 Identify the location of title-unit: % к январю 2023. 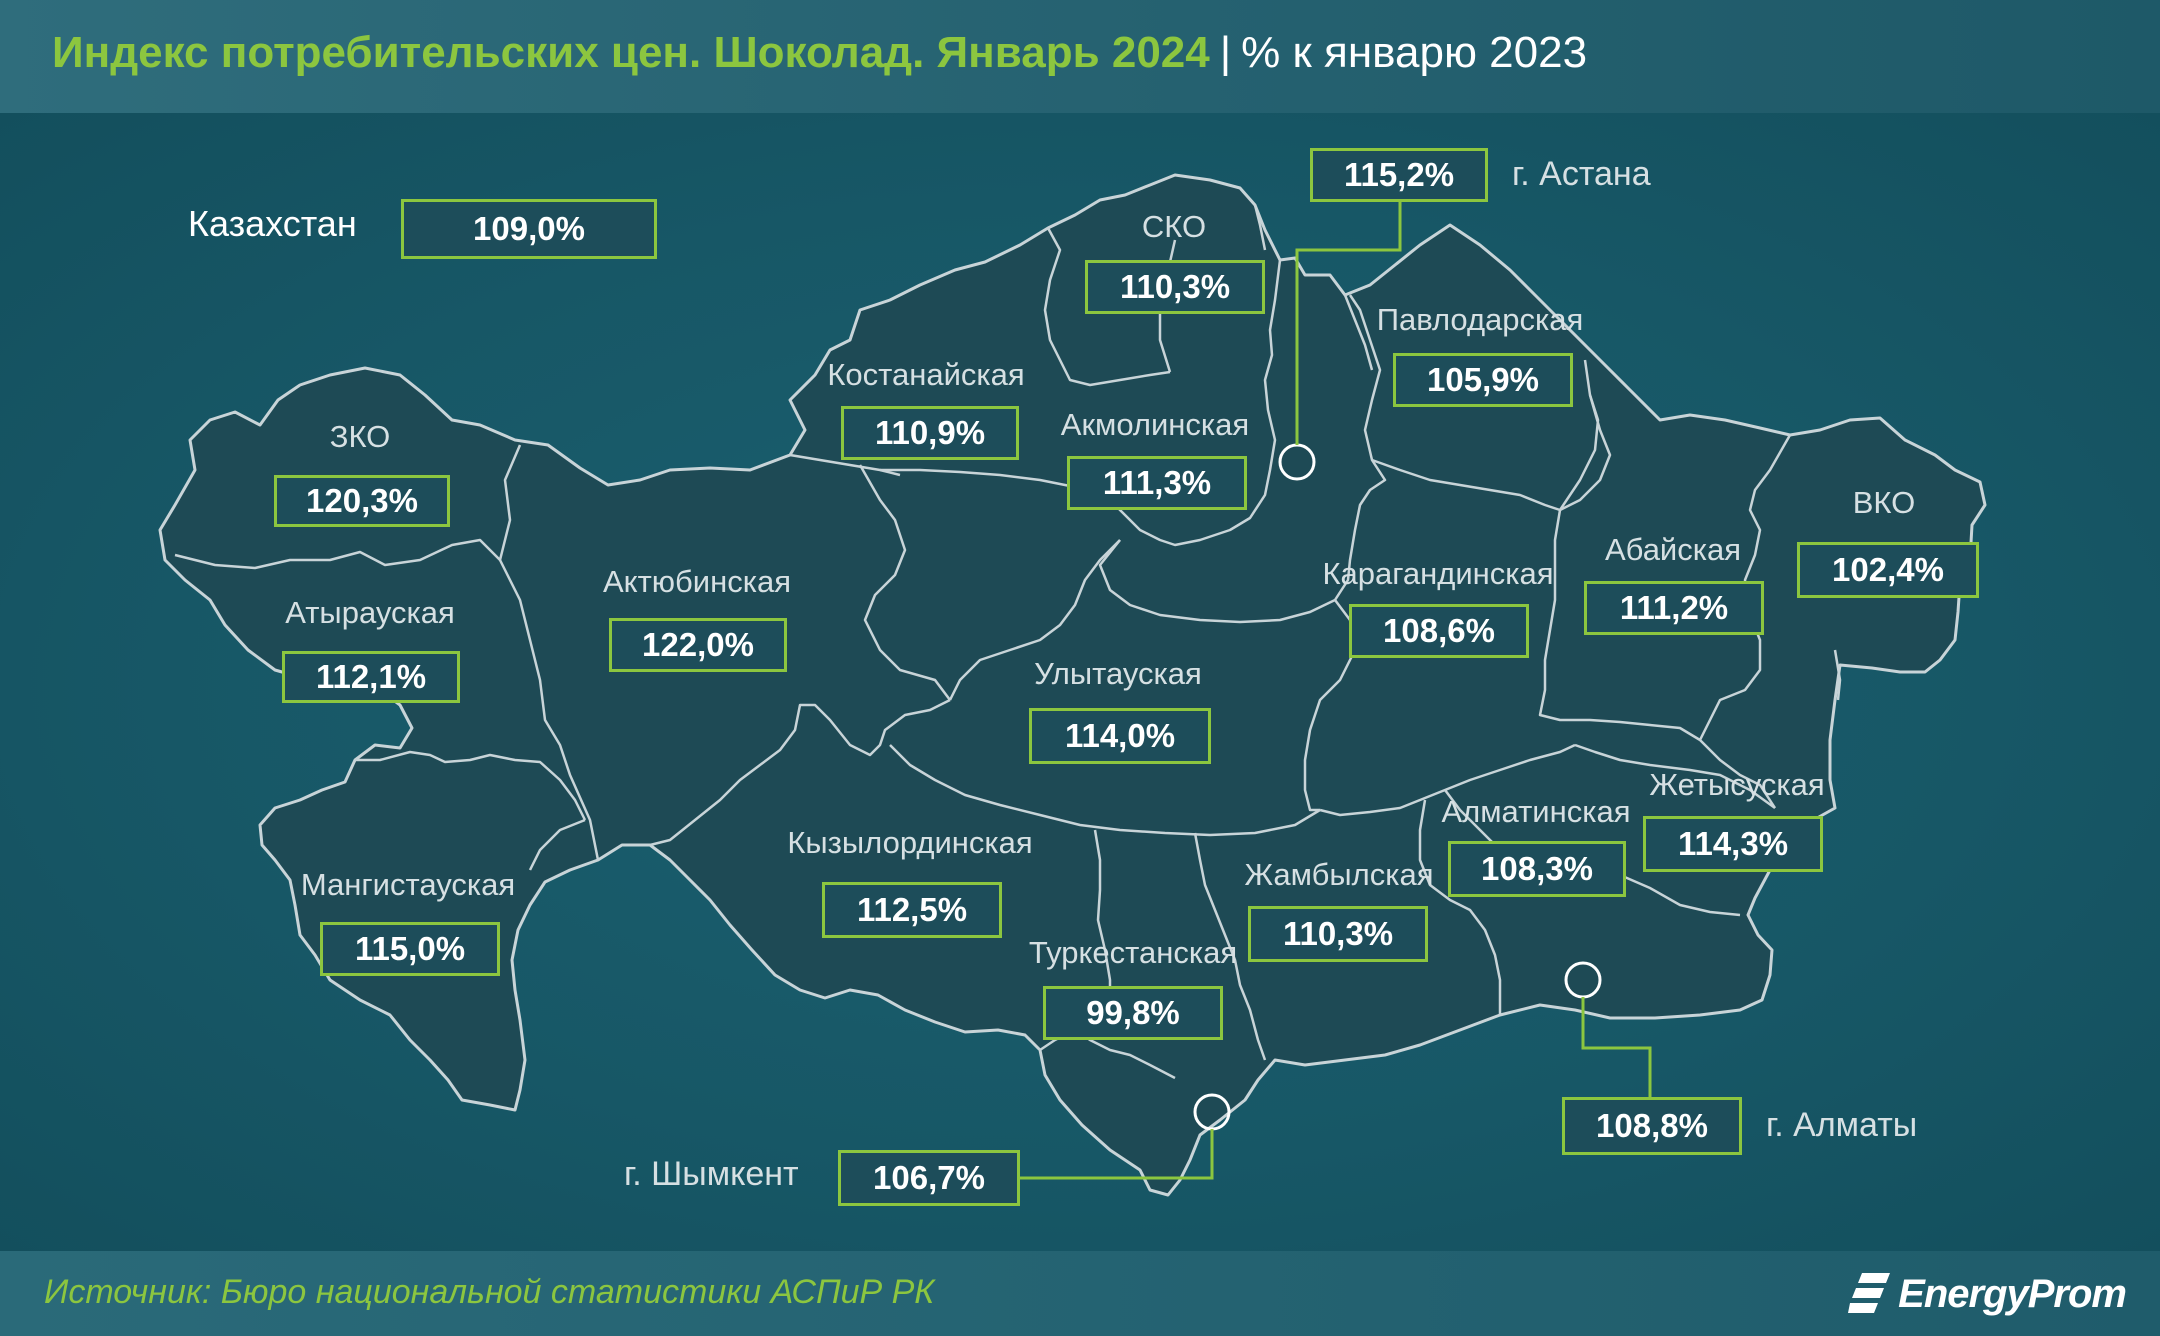
(1414, 52).